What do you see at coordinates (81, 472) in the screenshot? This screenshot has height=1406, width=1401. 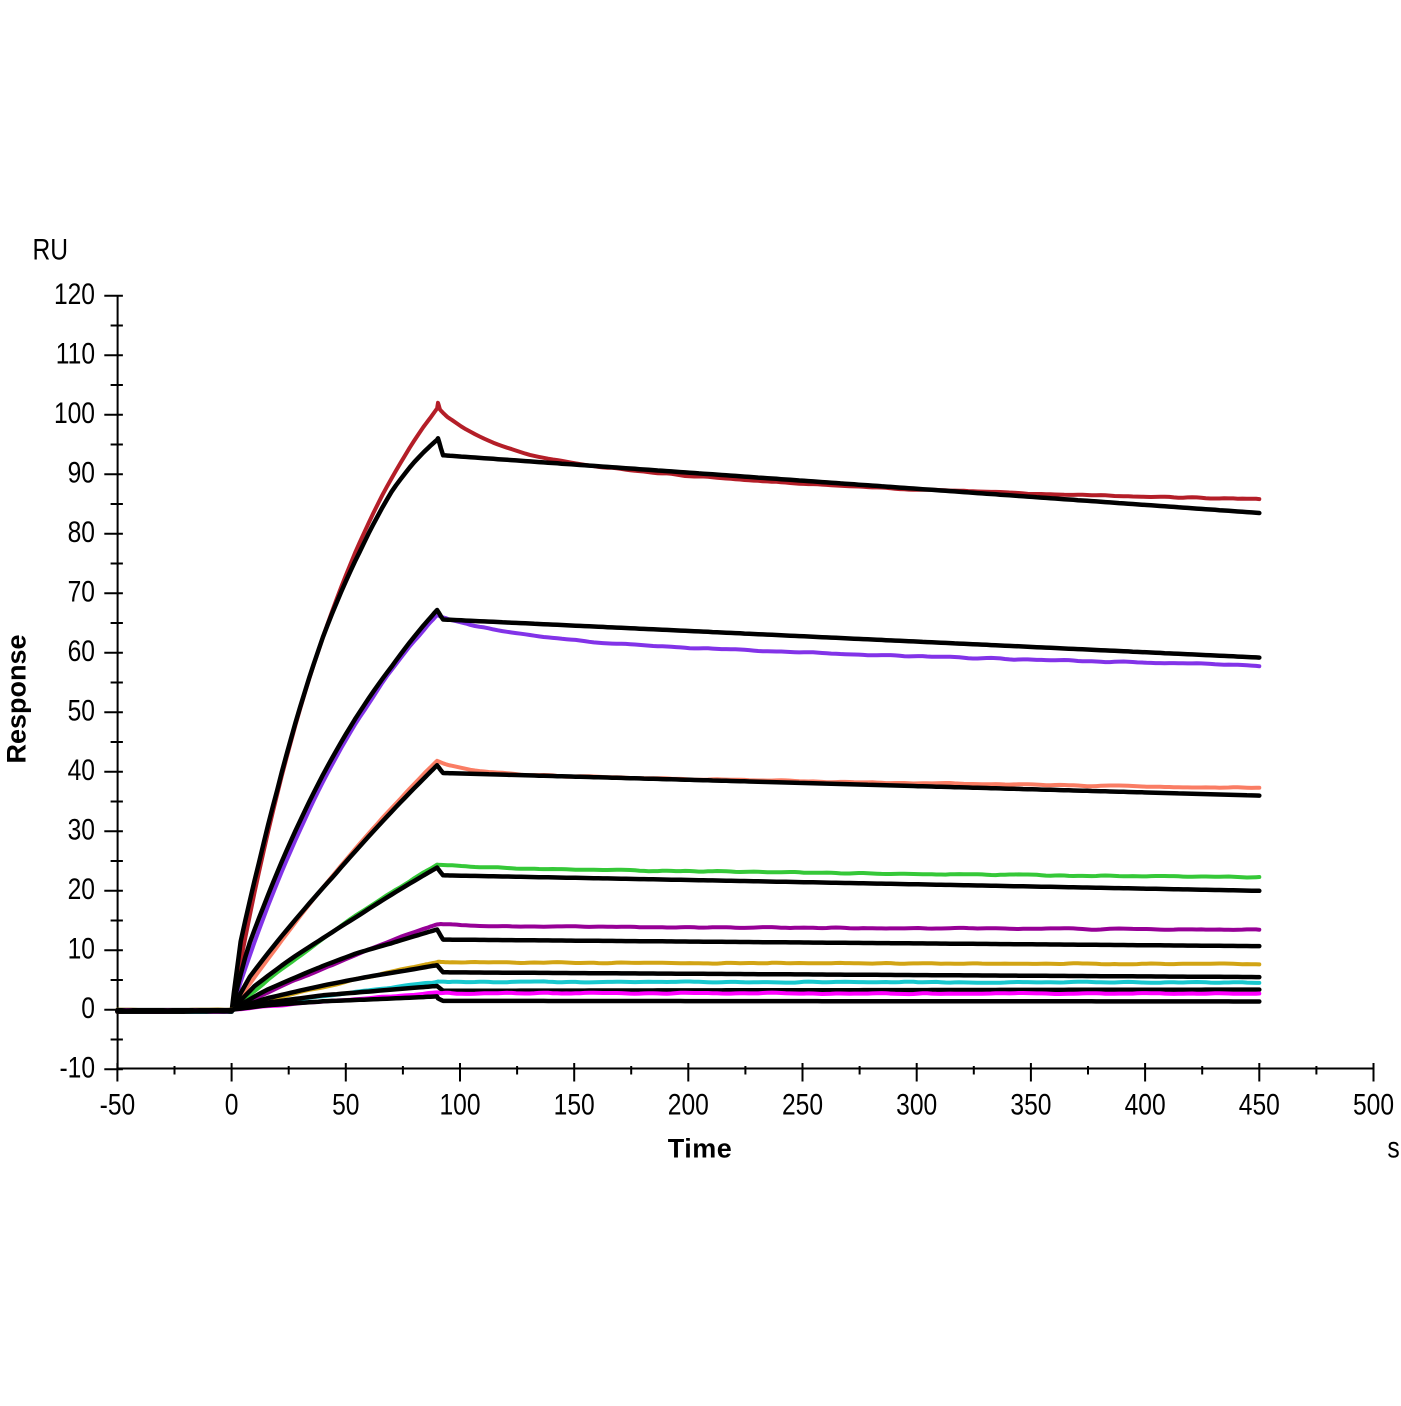 I see `svg-text: 90` at bounding box center [81, 472].